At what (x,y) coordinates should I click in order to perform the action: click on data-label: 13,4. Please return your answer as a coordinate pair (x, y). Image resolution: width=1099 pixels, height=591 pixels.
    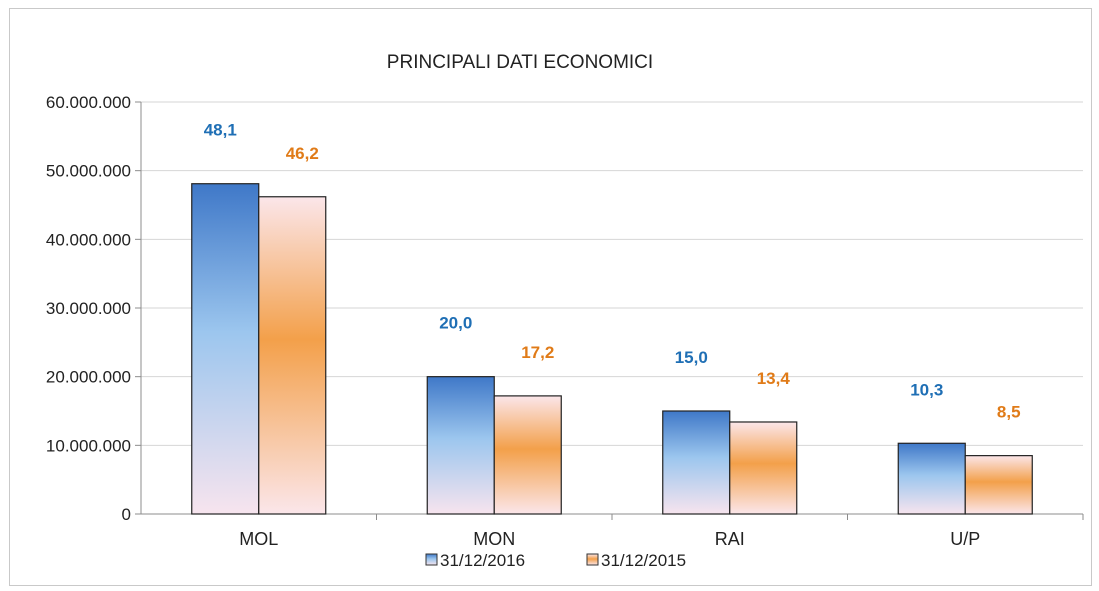
    Looking at the image, I should click on (774, 378).